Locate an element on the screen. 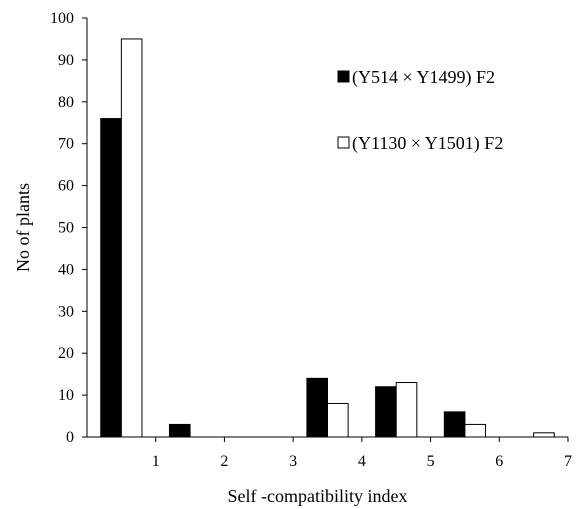 This screenshot has height=509, width=576. y-tick-label: 100 is located at coordinates (62, 18).